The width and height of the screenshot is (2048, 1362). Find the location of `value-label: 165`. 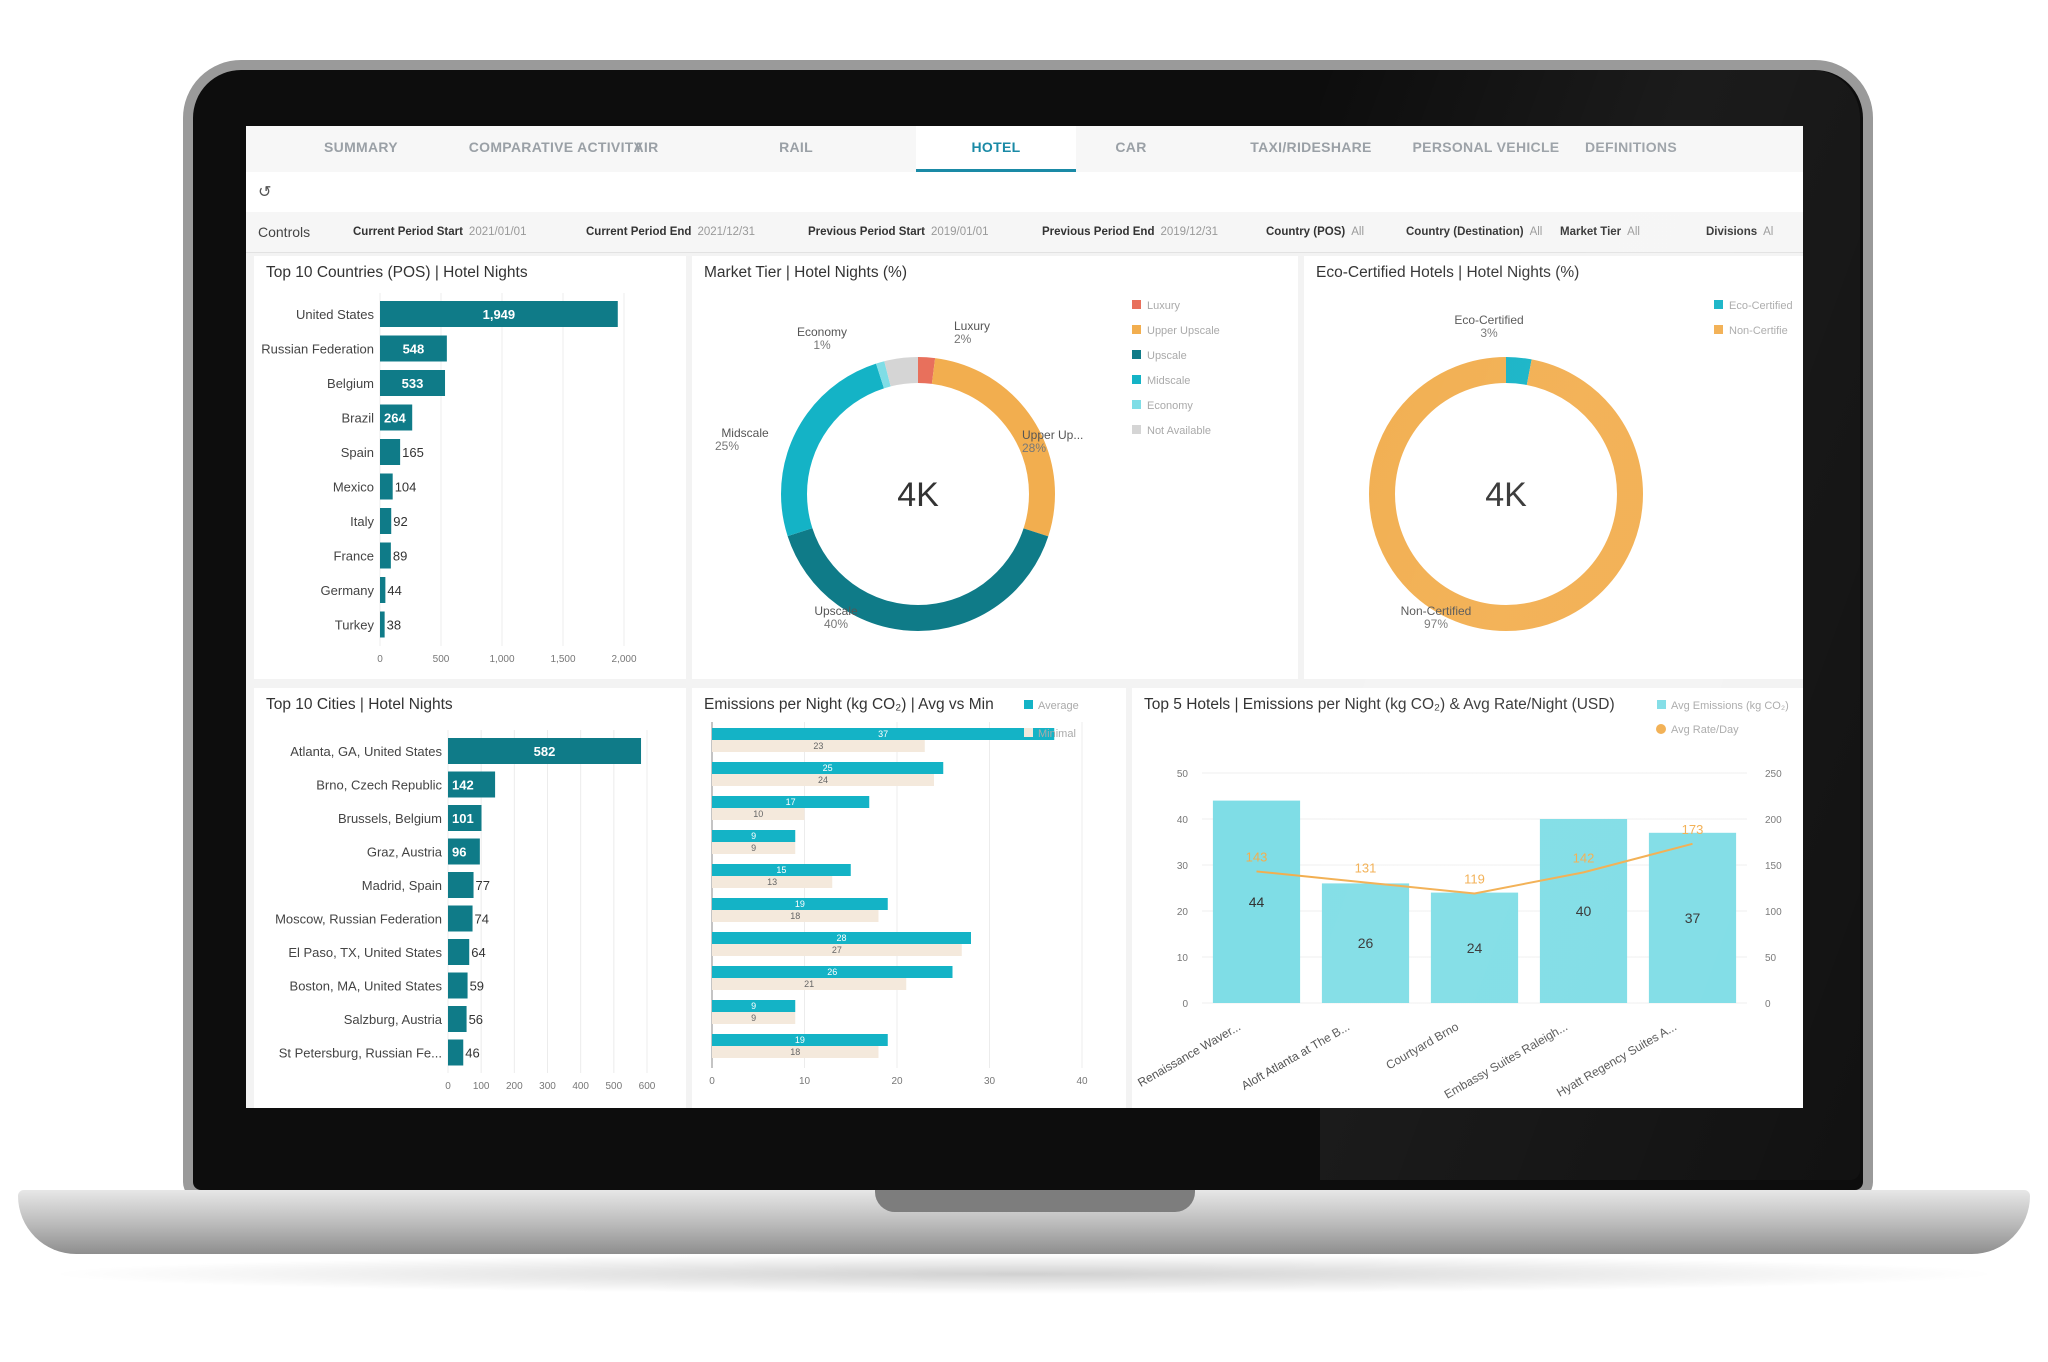

value-label: 165 is located at coordinates (413, 452).